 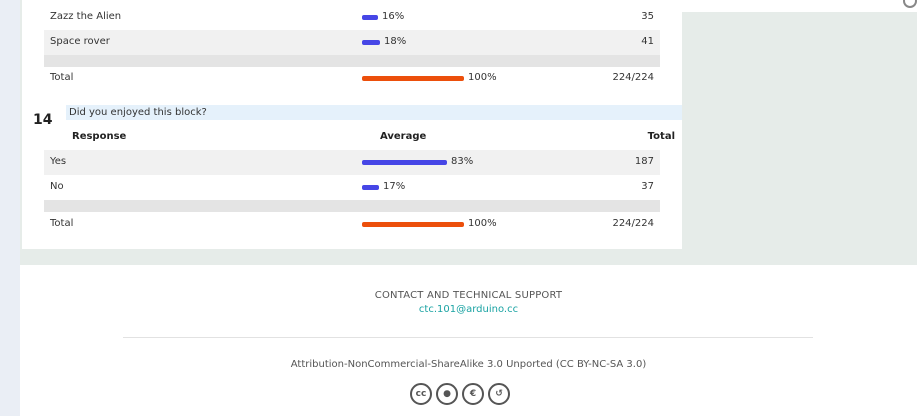 What do you see at coordinates (395, 41) in the screenshot?
I see `average-percent: 18%` at bounding box center [395, 41].